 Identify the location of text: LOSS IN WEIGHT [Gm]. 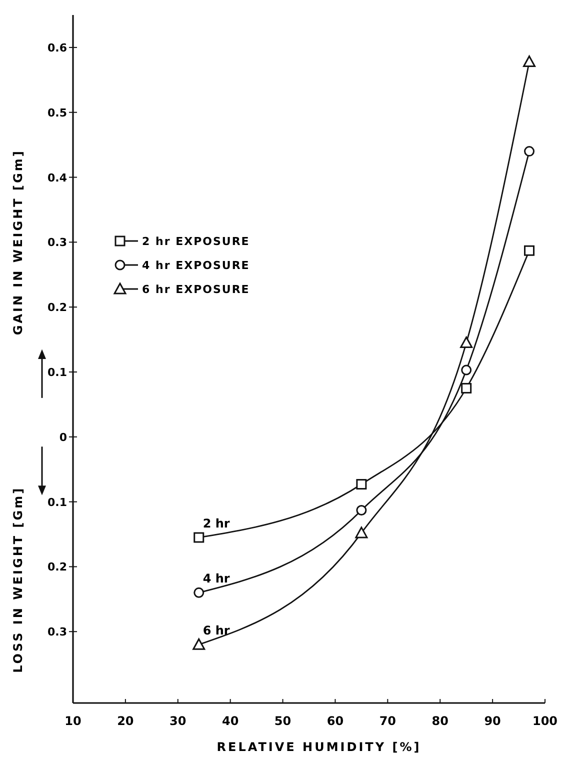
(18, 579).